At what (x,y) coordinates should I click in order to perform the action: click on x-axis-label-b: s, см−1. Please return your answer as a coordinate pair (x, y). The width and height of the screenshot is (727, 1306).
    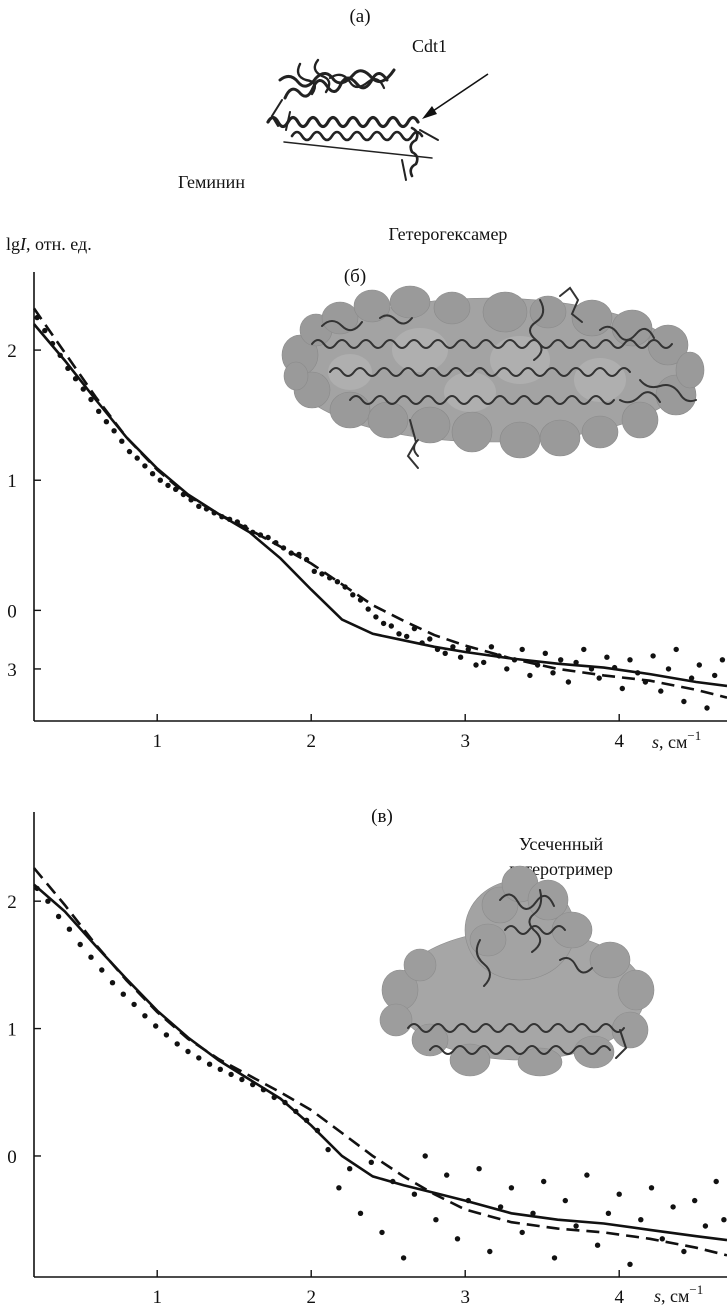
    Looking at the image, I should click on (676, 740).